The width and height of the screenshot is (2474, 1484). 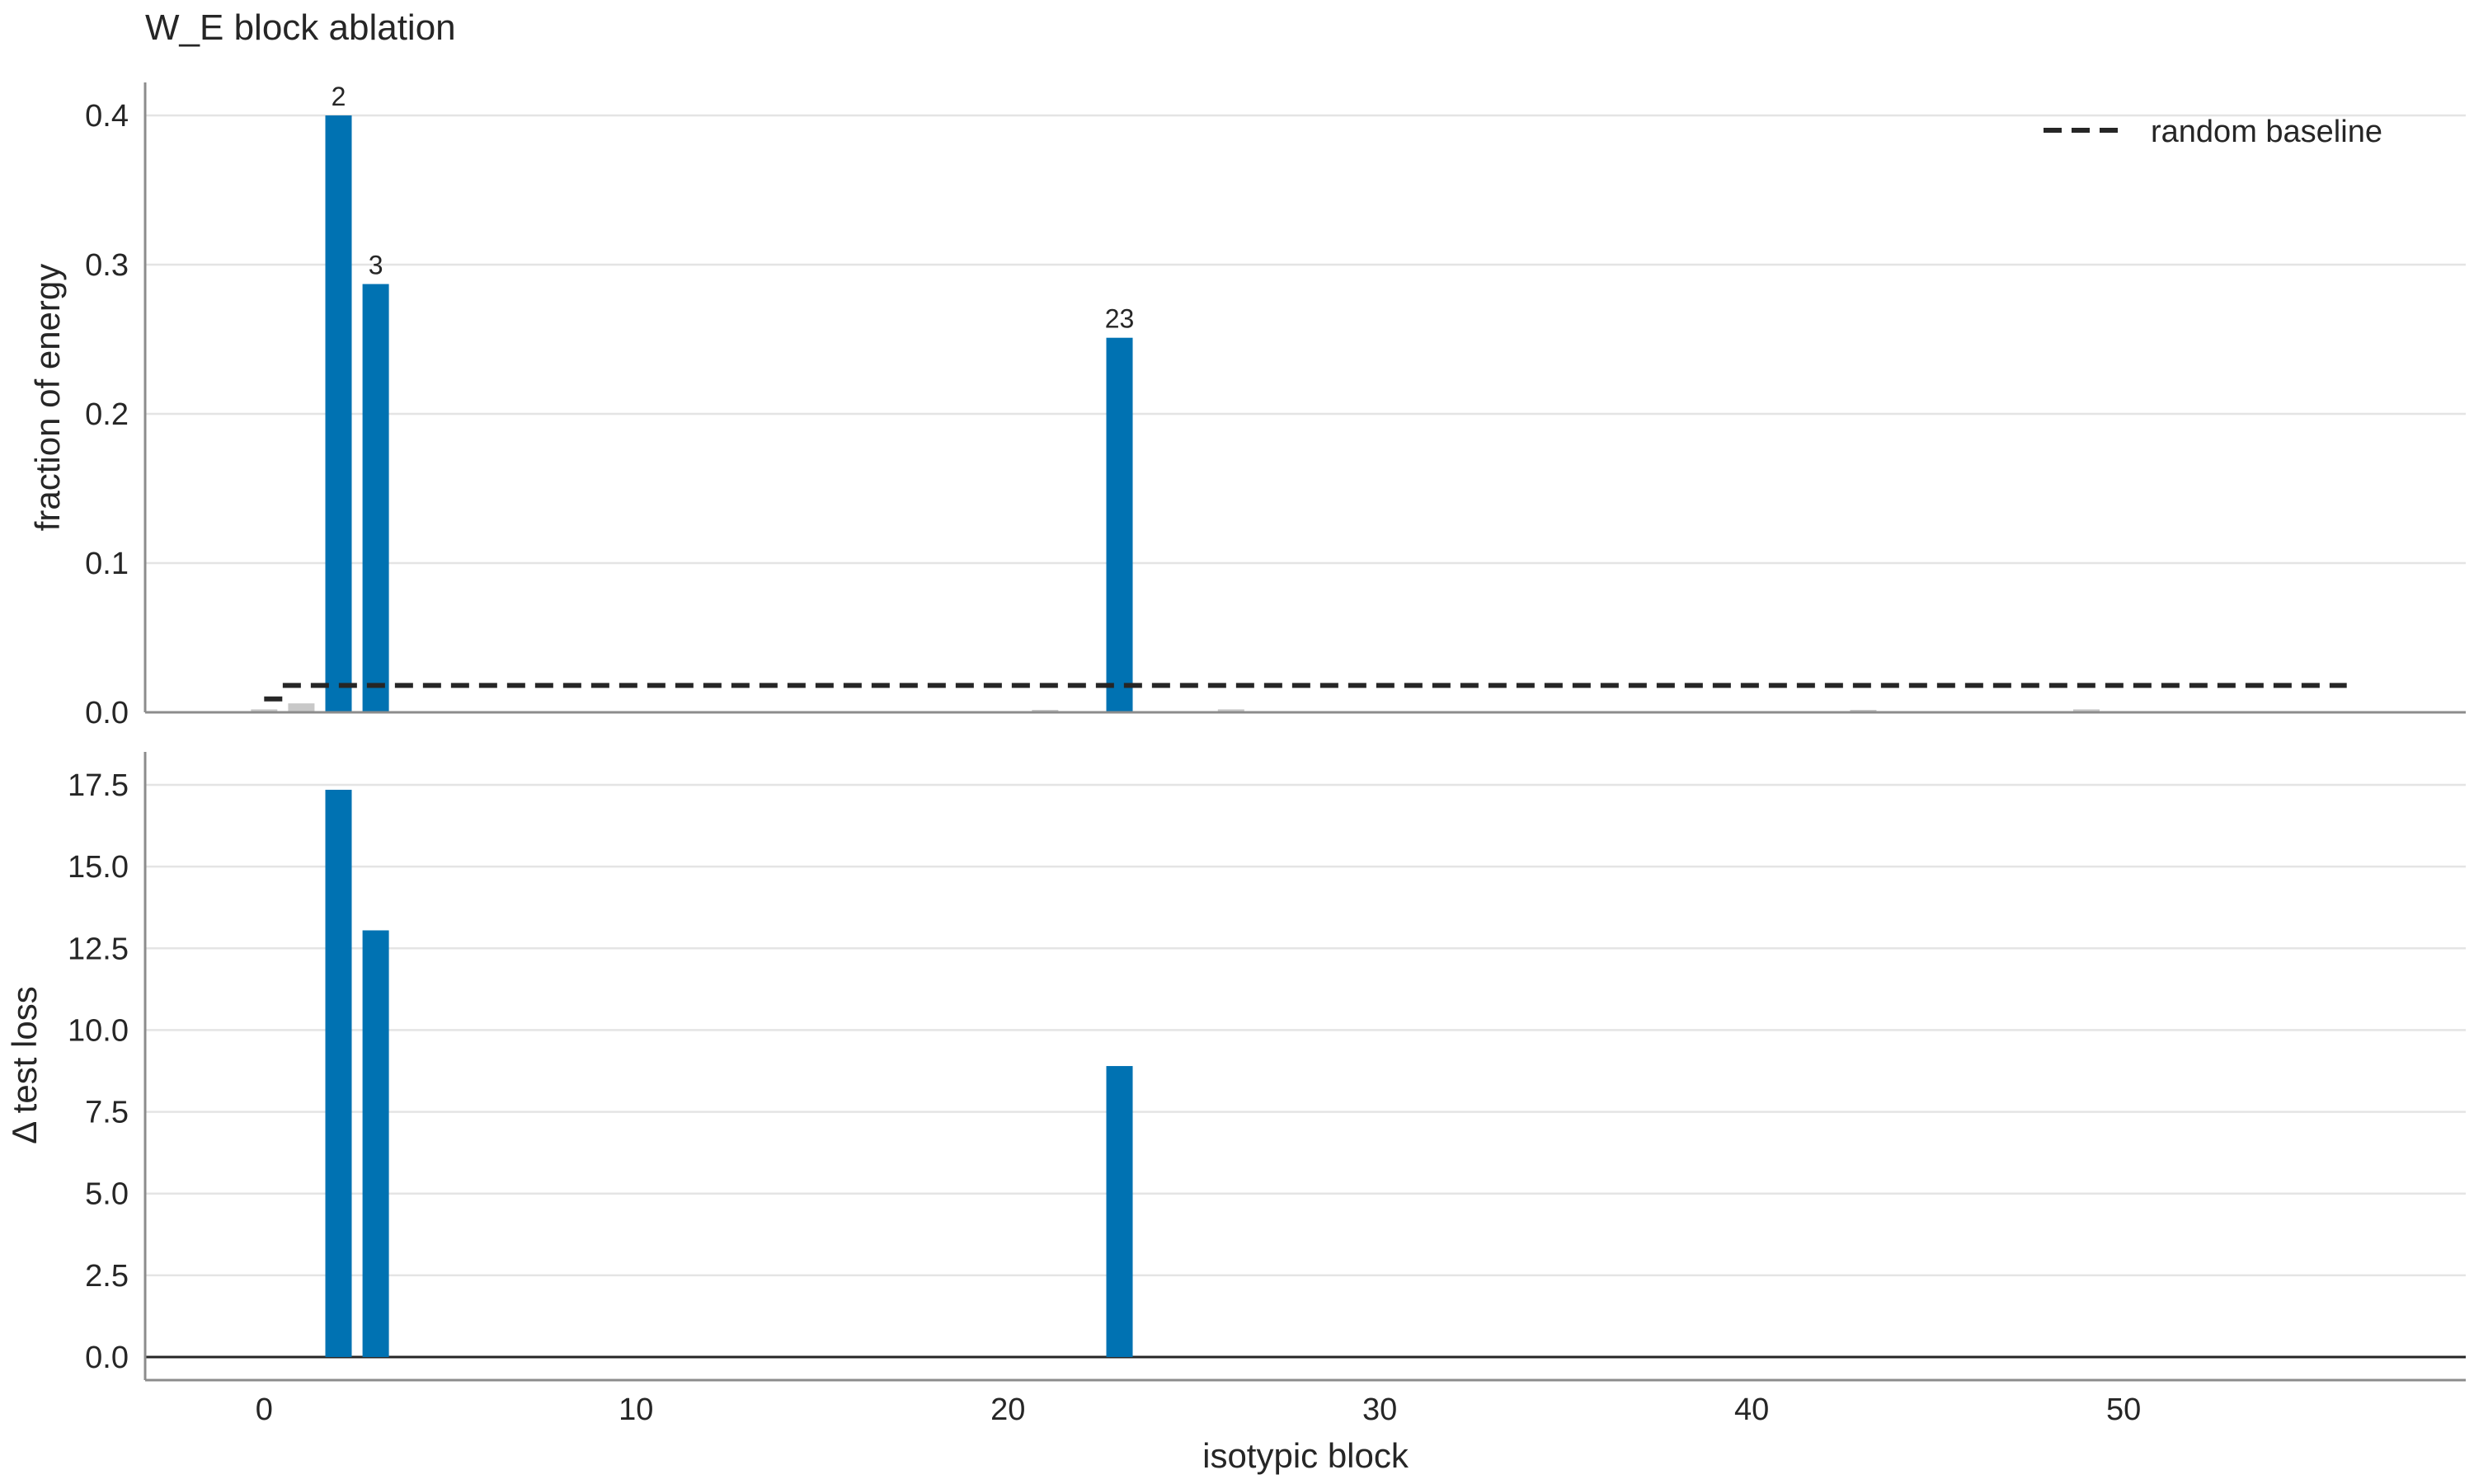 I want to click on x-tick-label: 0, so click(x=264, y=1409).